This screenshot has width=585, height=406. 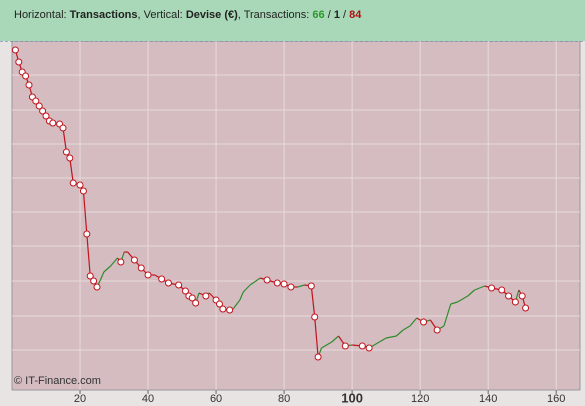 What do you see at coordinates (488, 399) in the screenshot?
I see `x-tick-label: 140` at bounding box center [488, 399].